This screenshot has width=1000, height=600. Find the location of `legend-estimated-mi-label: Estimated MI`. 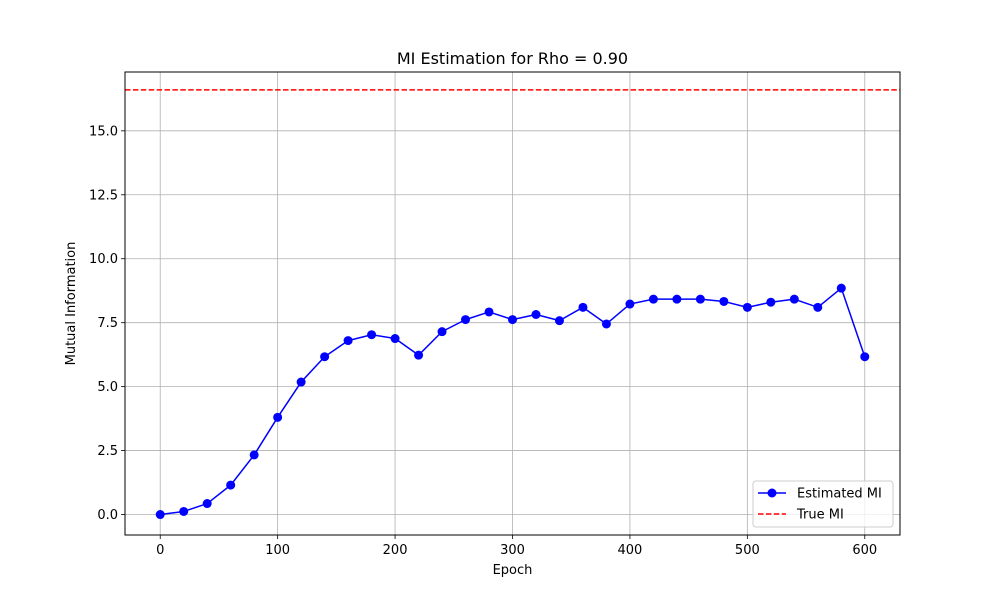

legend-estimated-mi-label: Estimated MI is located at coordinates (839, 494).